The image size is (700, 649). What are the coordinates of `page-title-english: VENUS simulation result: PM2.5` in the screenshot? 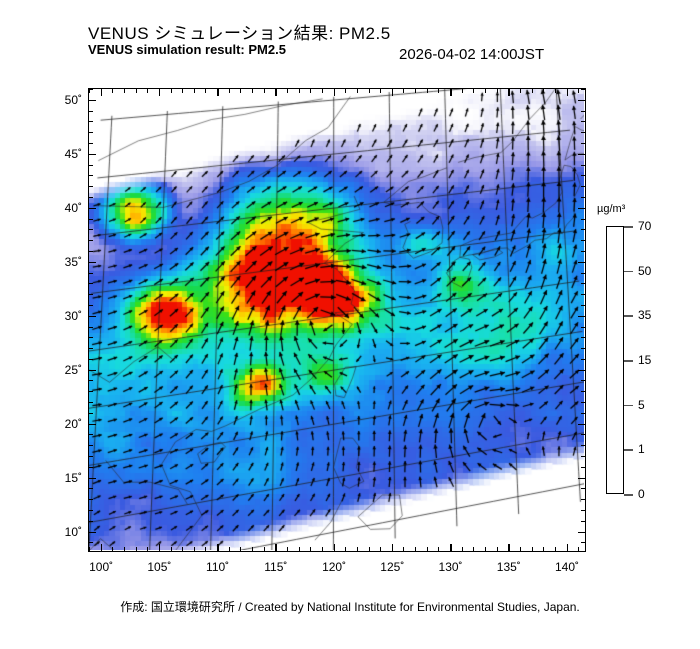 It's located at (187, 49).